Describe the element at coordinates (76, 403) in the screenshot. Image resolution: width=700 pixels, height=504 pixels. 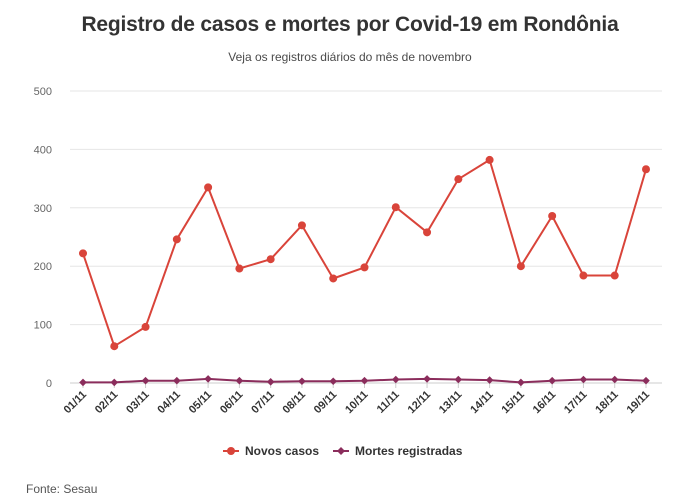
I see `x-tick-label: 01/11` at that location.